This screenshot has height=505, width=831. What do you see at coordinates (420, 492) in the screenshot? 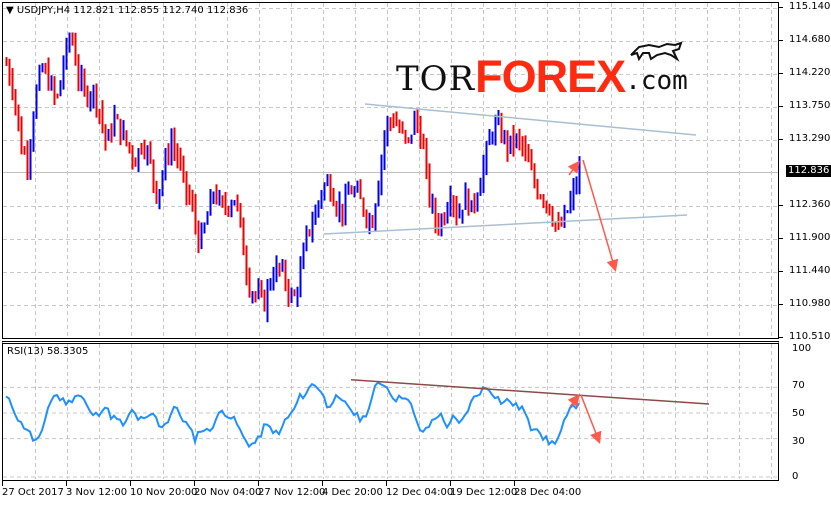
I see `time-axis-label: 12 Dec 04:00` at bounding box center [420, 492].